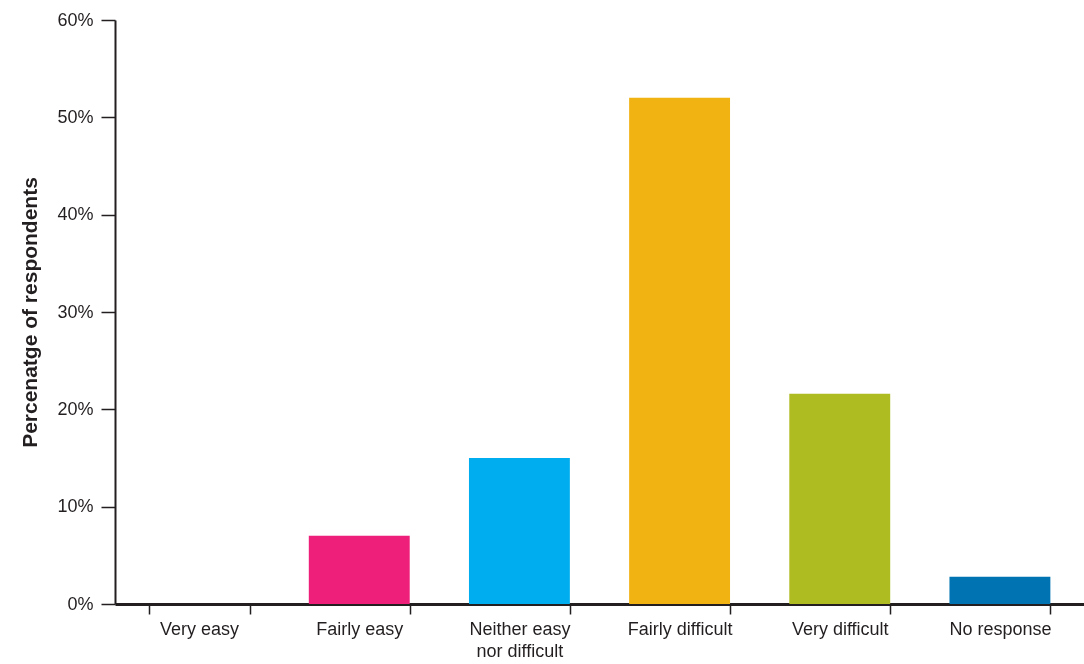  What do you see at coordinates (840, 628) in the screenshot?
I see `x-tick-label: Very difficult` at bounding box center [840, 628].